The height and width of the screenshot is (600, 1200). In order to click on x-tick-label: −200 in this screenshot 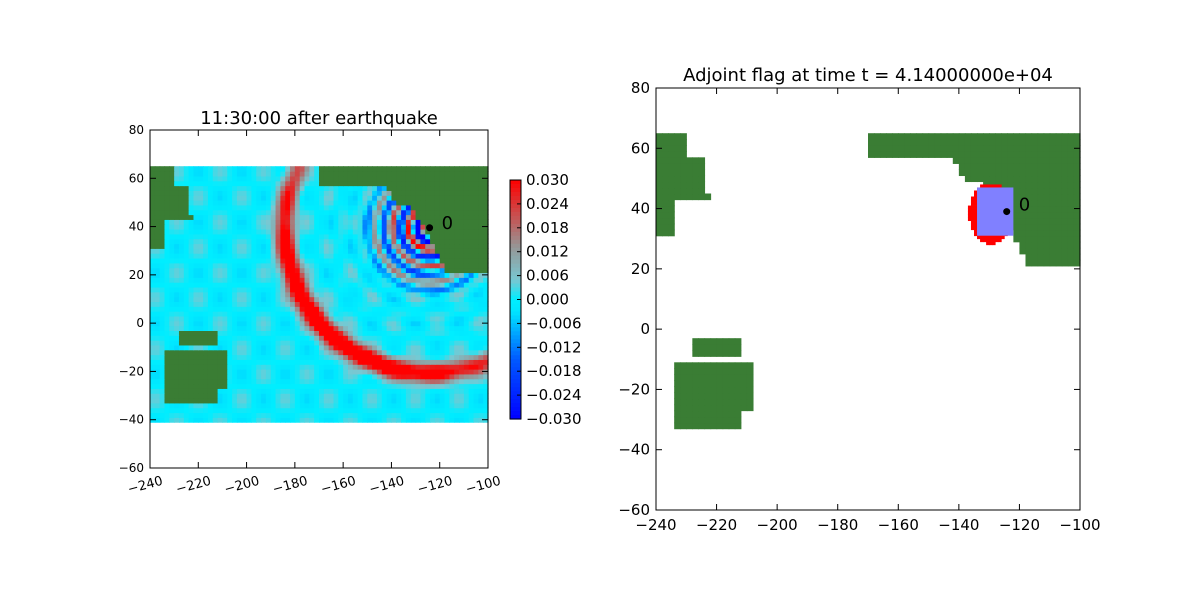, I will do `click(777, 525)`.